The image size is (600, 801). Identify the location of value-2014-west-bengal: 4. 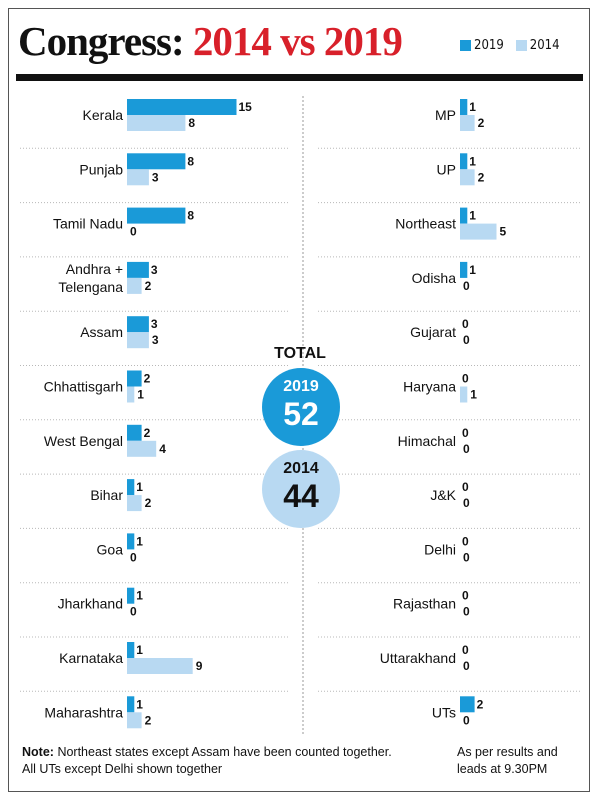
(162, 449).